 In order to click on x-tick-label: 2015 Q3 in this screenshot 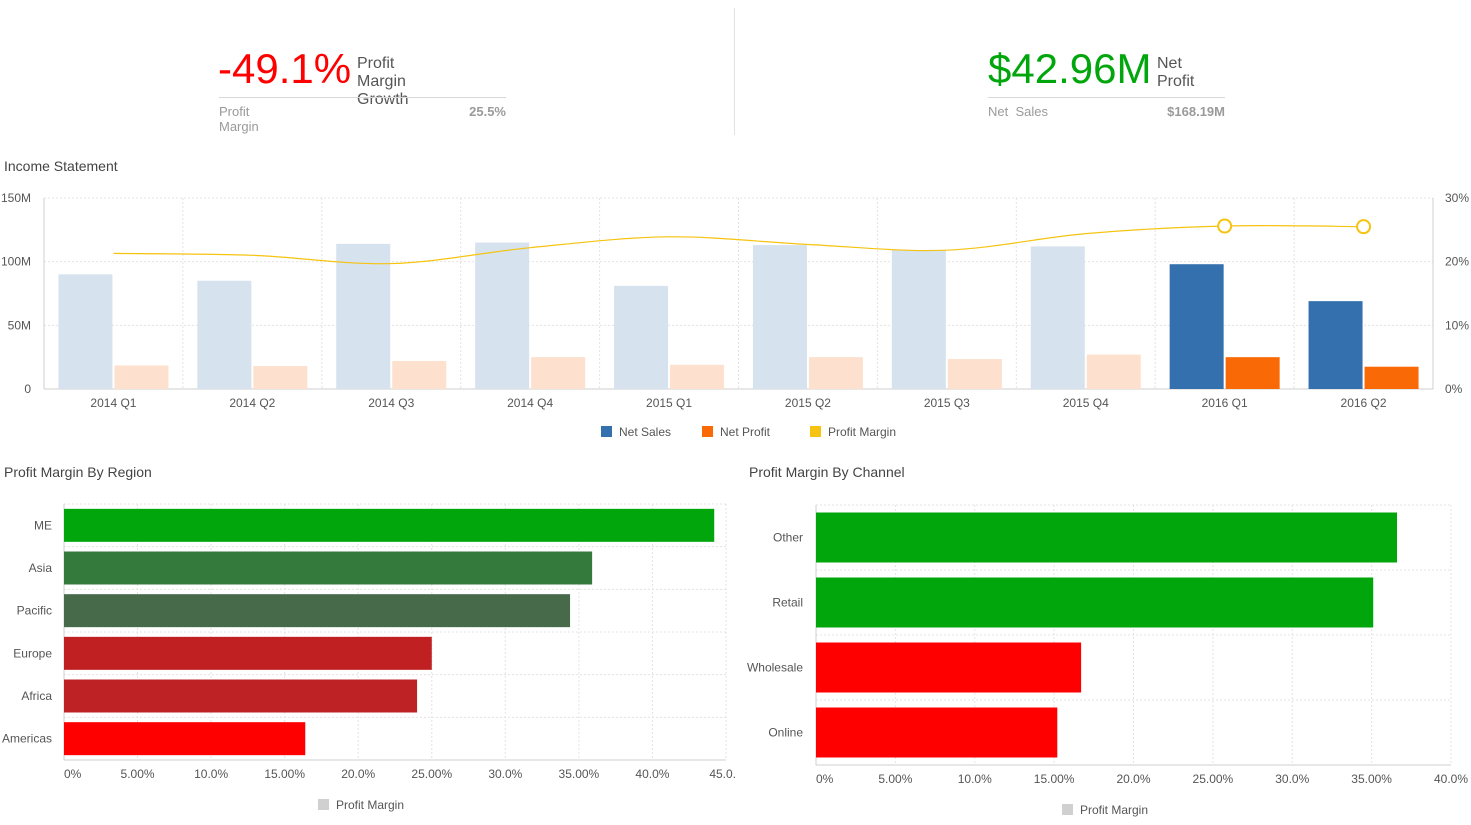, I will do `click(947, 403)`.